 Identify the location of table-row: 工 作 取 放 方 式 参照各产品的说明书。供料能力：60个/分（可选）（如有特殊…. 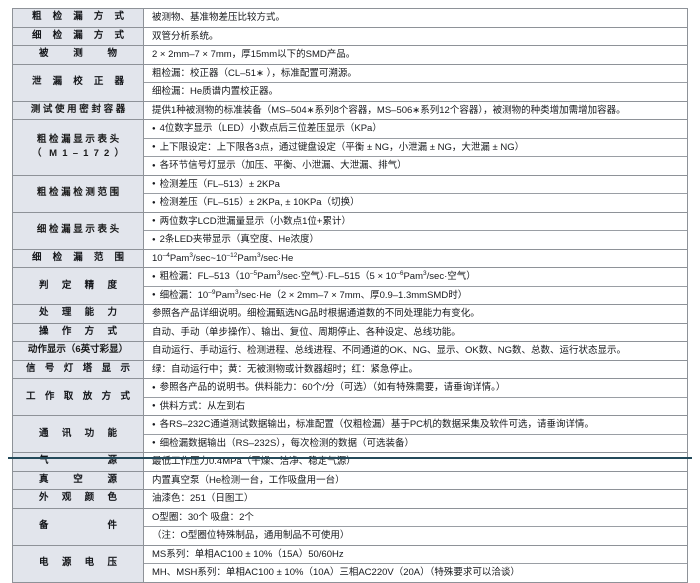
(350, 397).